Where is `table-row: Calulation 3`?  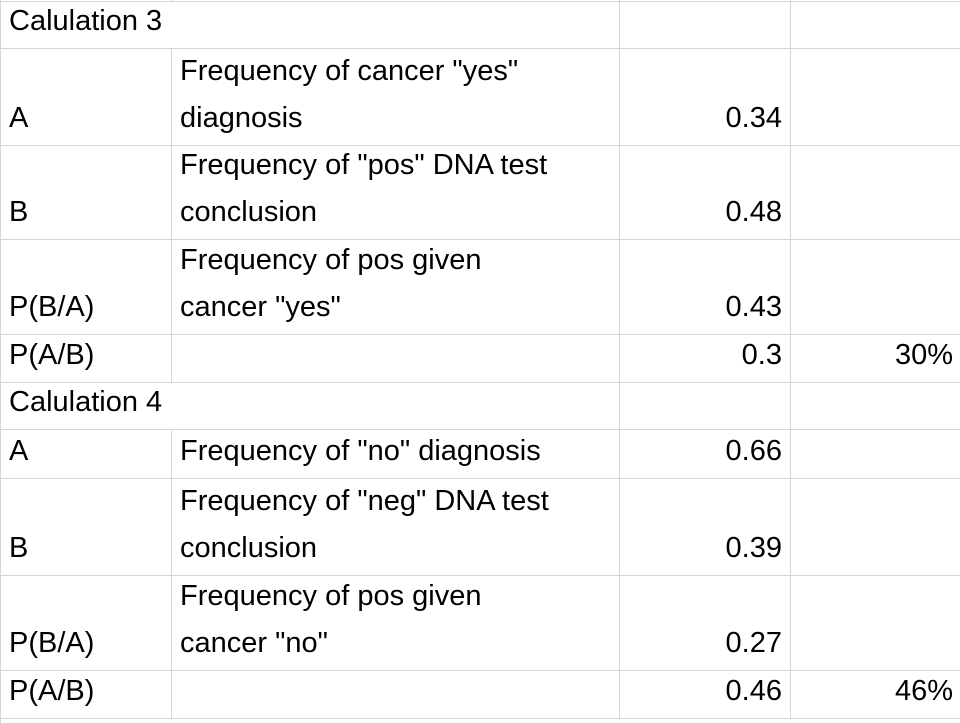 table-row: Calulation 3 is located at coordinates (480, 25).